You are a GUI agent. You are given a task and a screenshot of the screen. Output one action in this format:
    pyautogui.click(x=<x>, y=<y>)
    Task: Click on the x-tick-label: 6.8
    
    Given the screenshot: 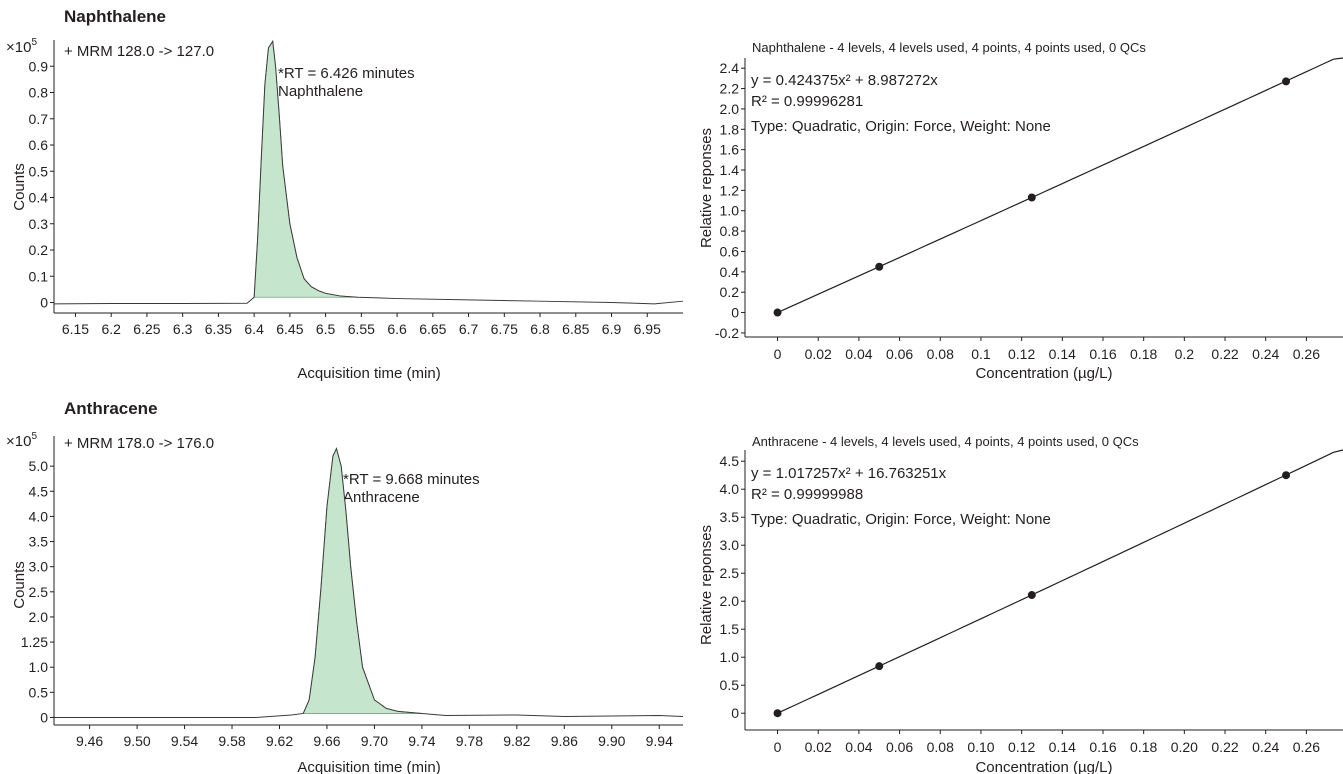 What is the action you would take?
    pyautogui.click(x=540, y=329)
    